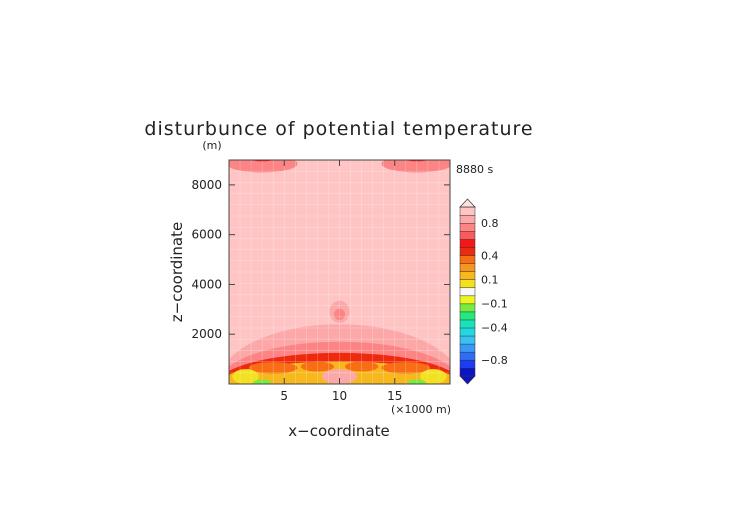  I want to click on y-axis: 2000 4000 6000 8000, so click(320, 259).